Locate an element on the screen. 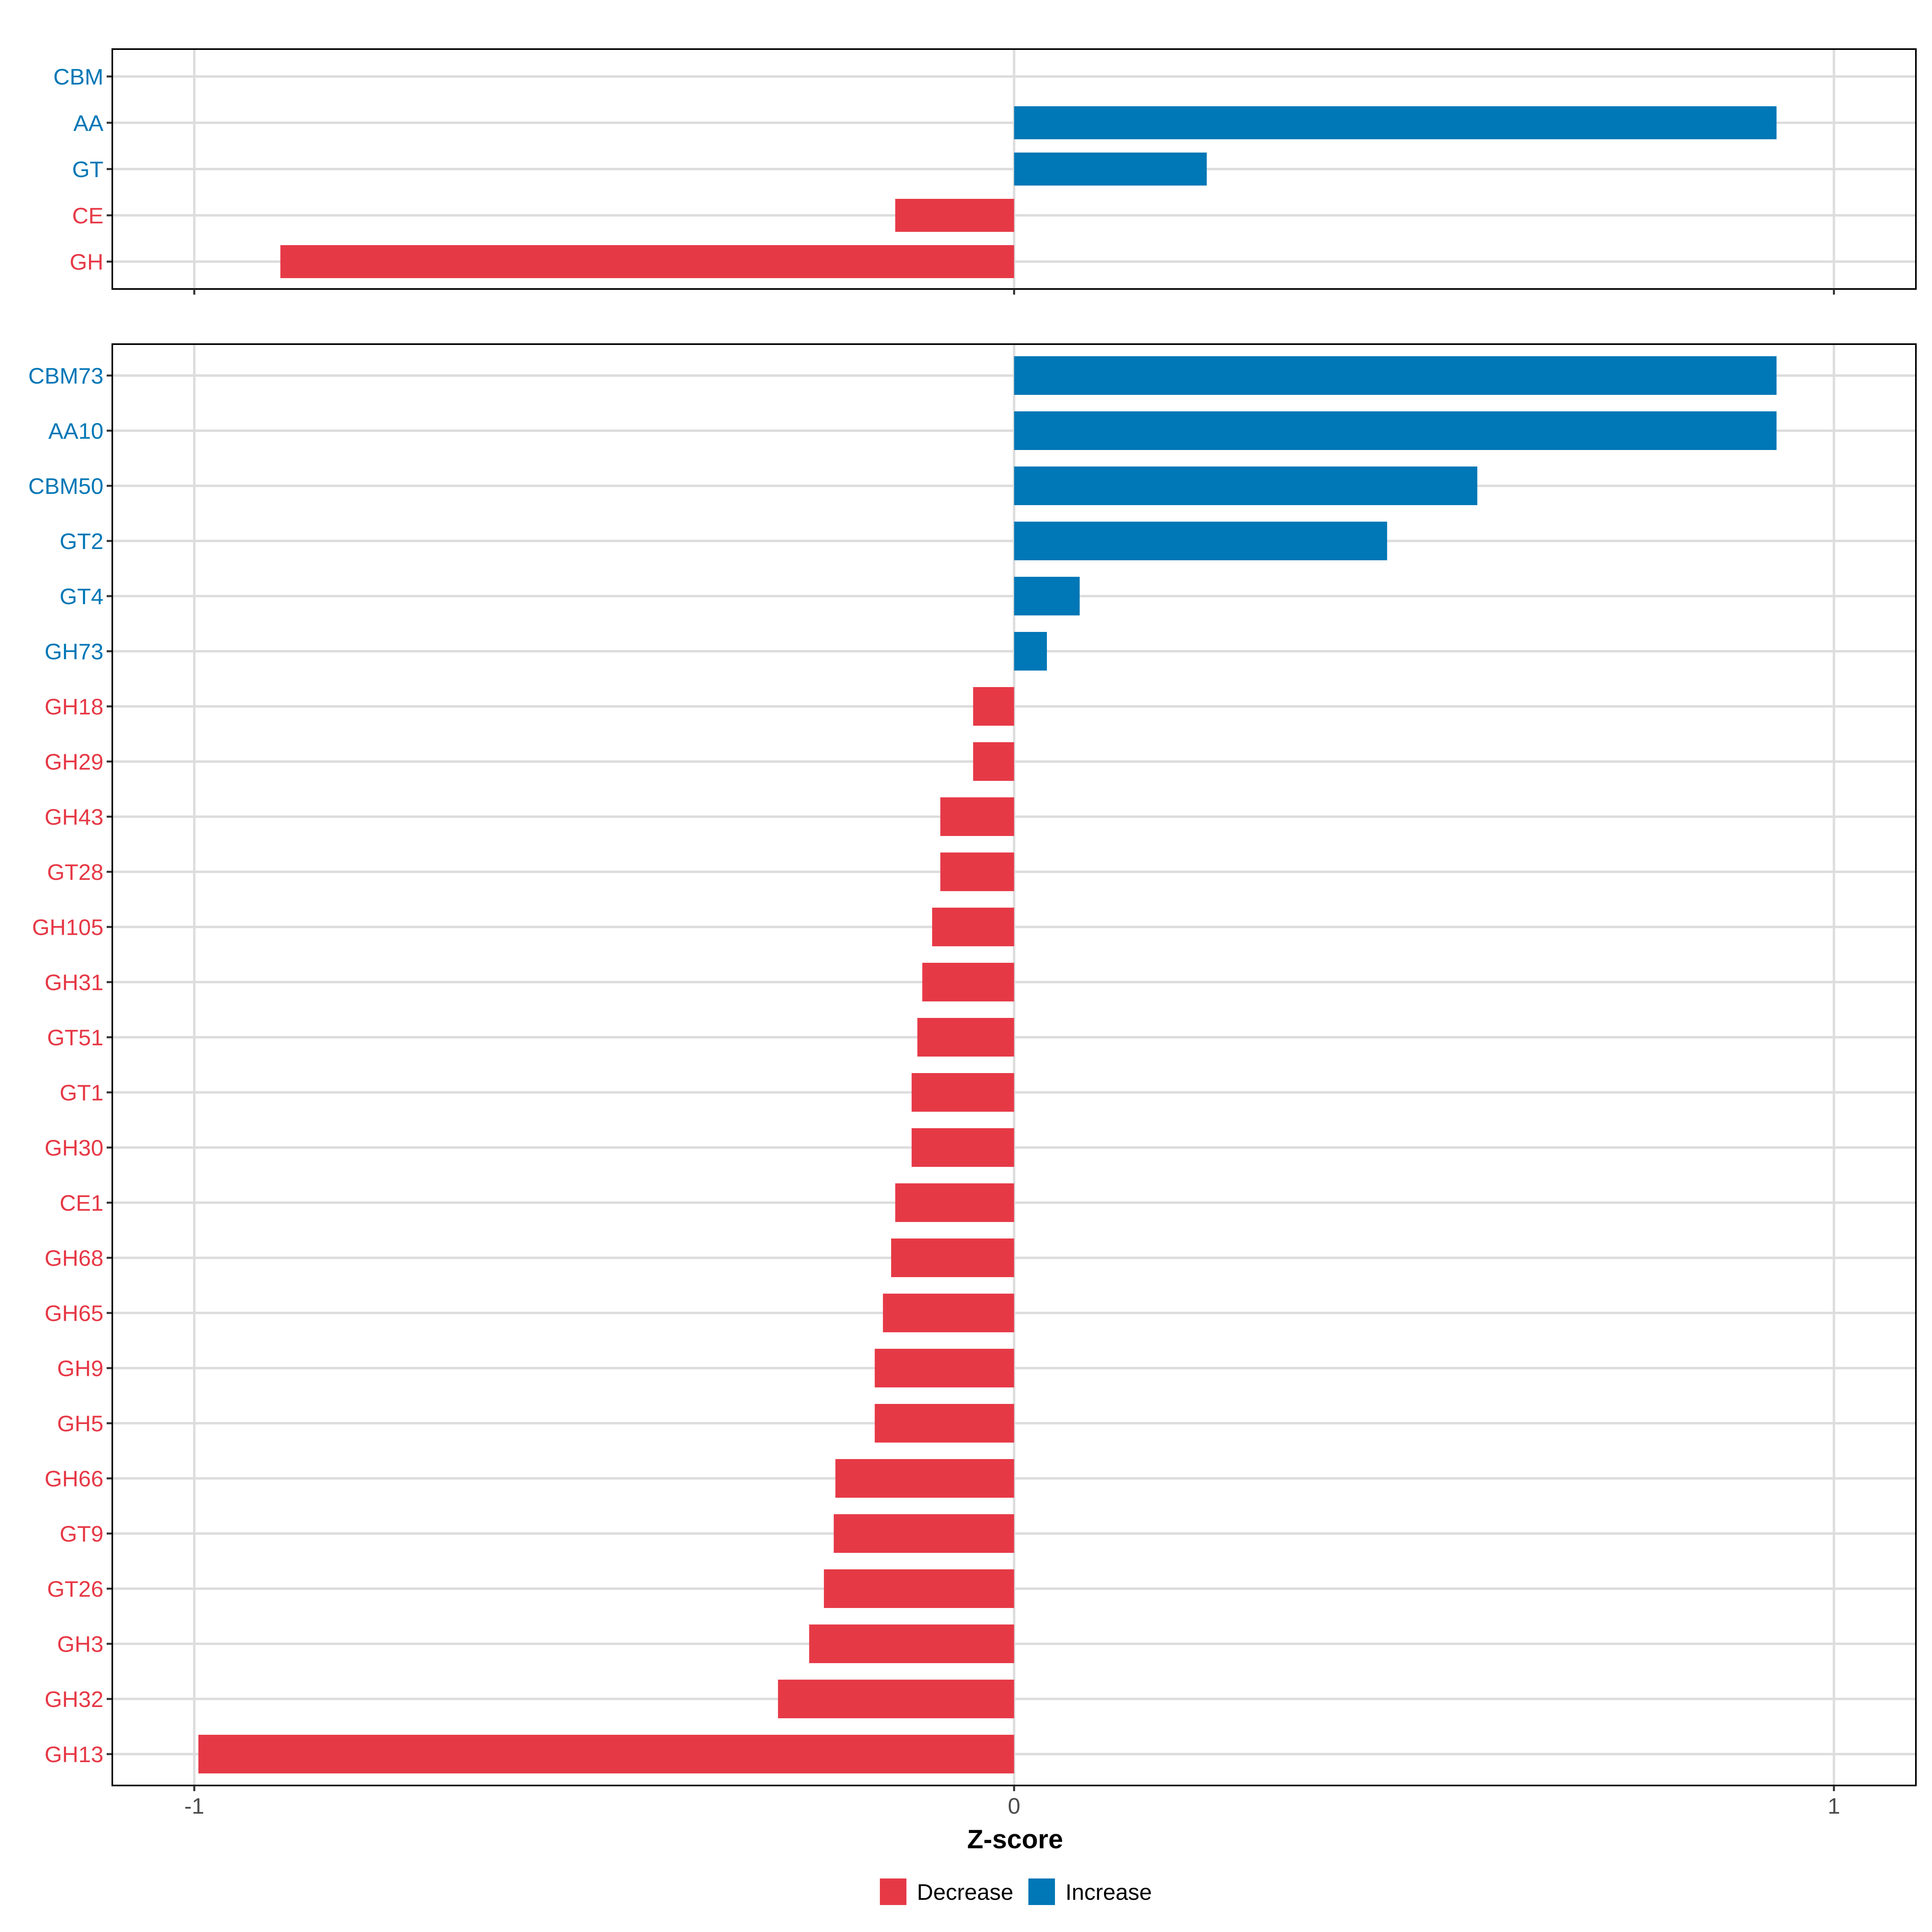  bar-aa10 is located at coordinates (1395, 430).